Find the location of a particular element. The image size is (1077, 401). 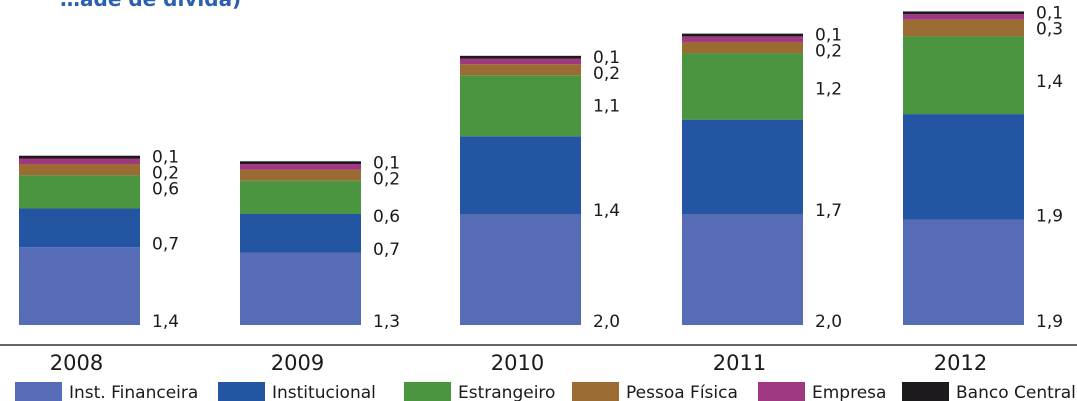

legend-item-estrangeiro: Estrangeiro is located at coordinates (479, 391).